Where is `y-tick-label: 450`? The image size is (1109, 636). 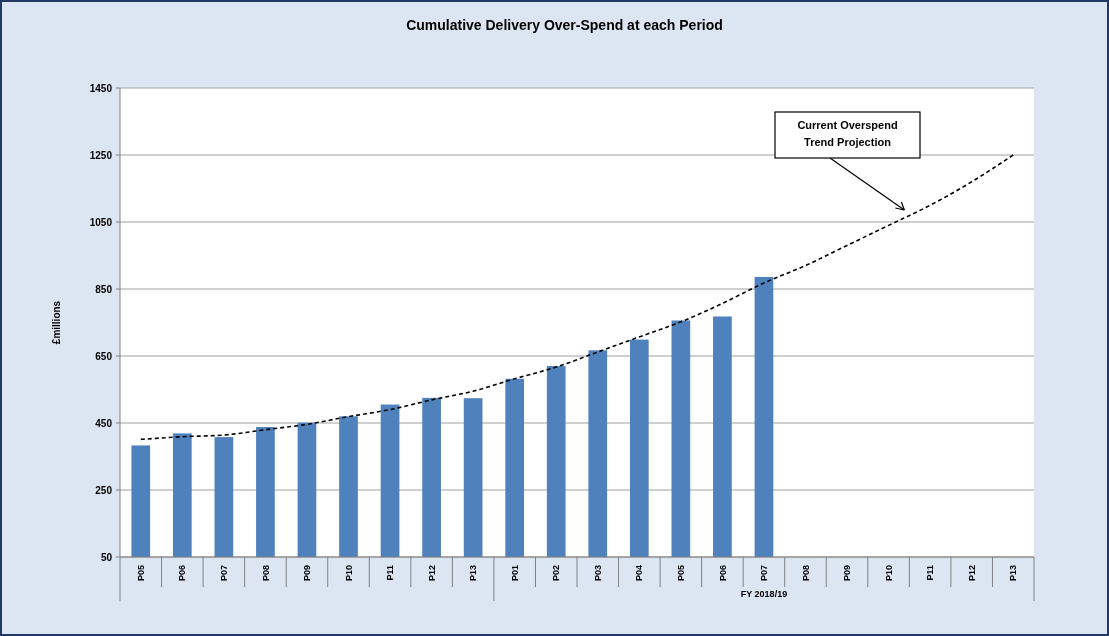 y-tick-label: 450 is located at coordinates (104, 423).